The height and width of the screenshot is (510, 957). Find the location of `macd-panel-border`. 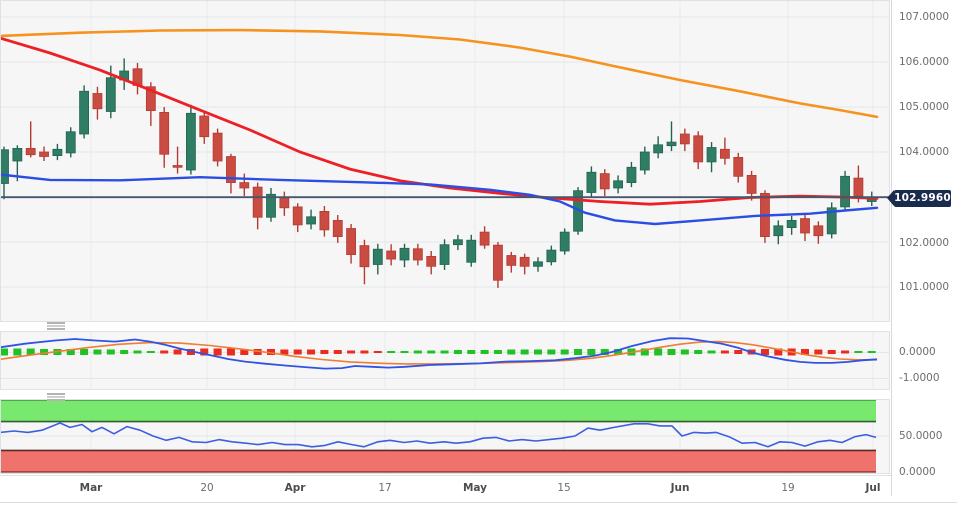

macd-panel-border is located at coordinates (445, 360).